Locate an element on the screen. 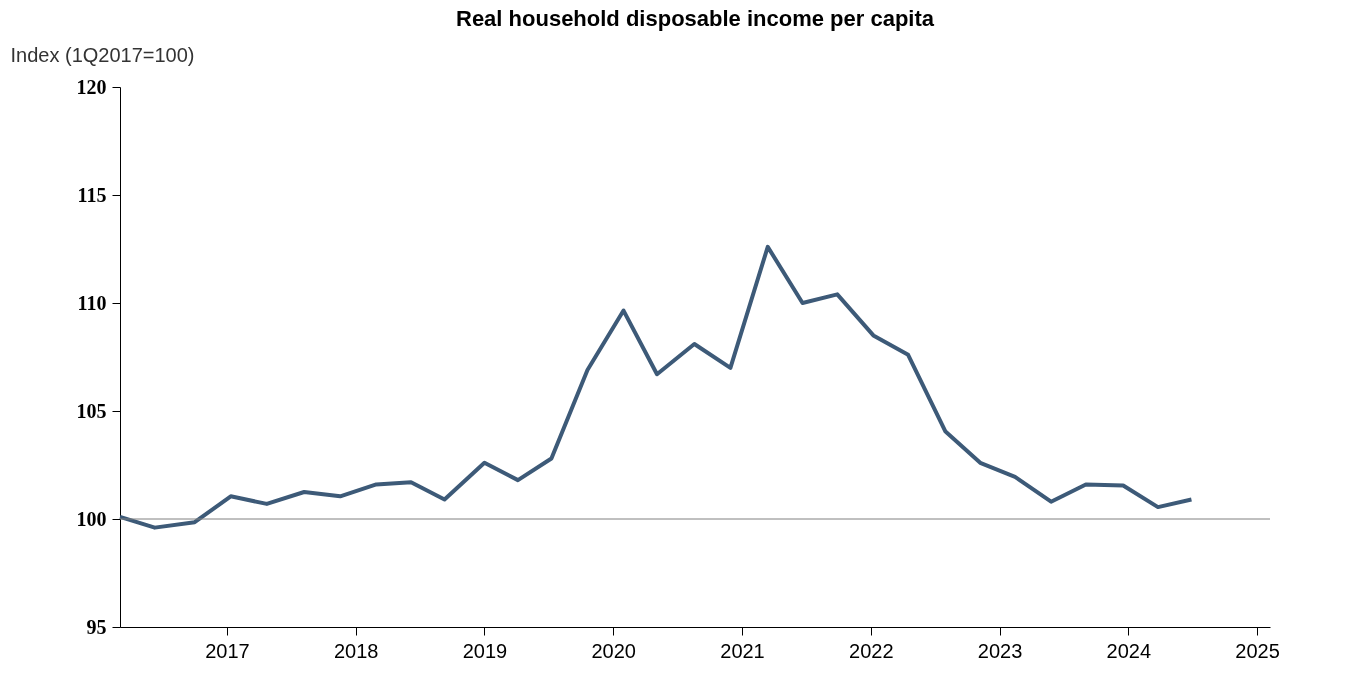 Image resolution: width=1353 pixels, height=690 pixels. x-tick-label: 2022 is located at coordinates (871, 650).